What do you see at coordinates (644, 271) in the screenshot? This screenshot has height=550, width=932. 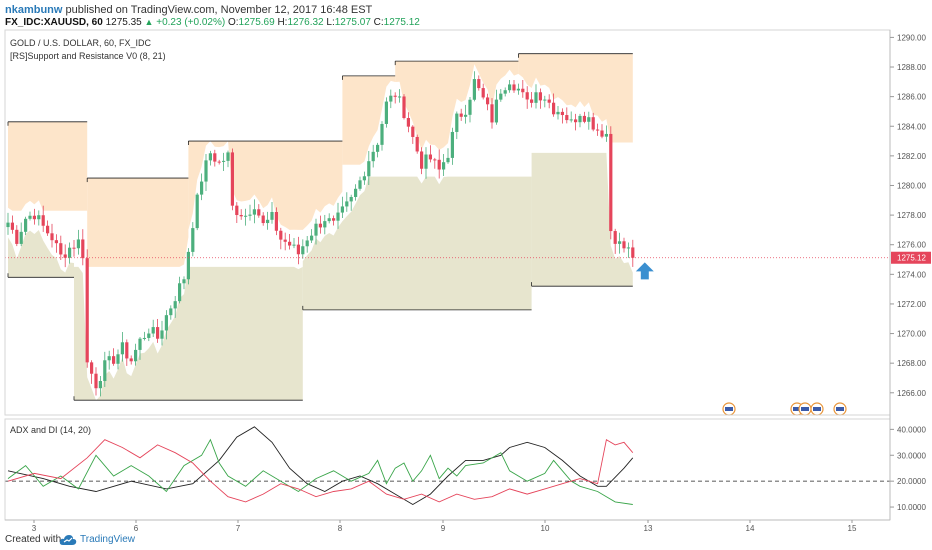 I see `up-arrow-icon` at bounding box center [644, 271].